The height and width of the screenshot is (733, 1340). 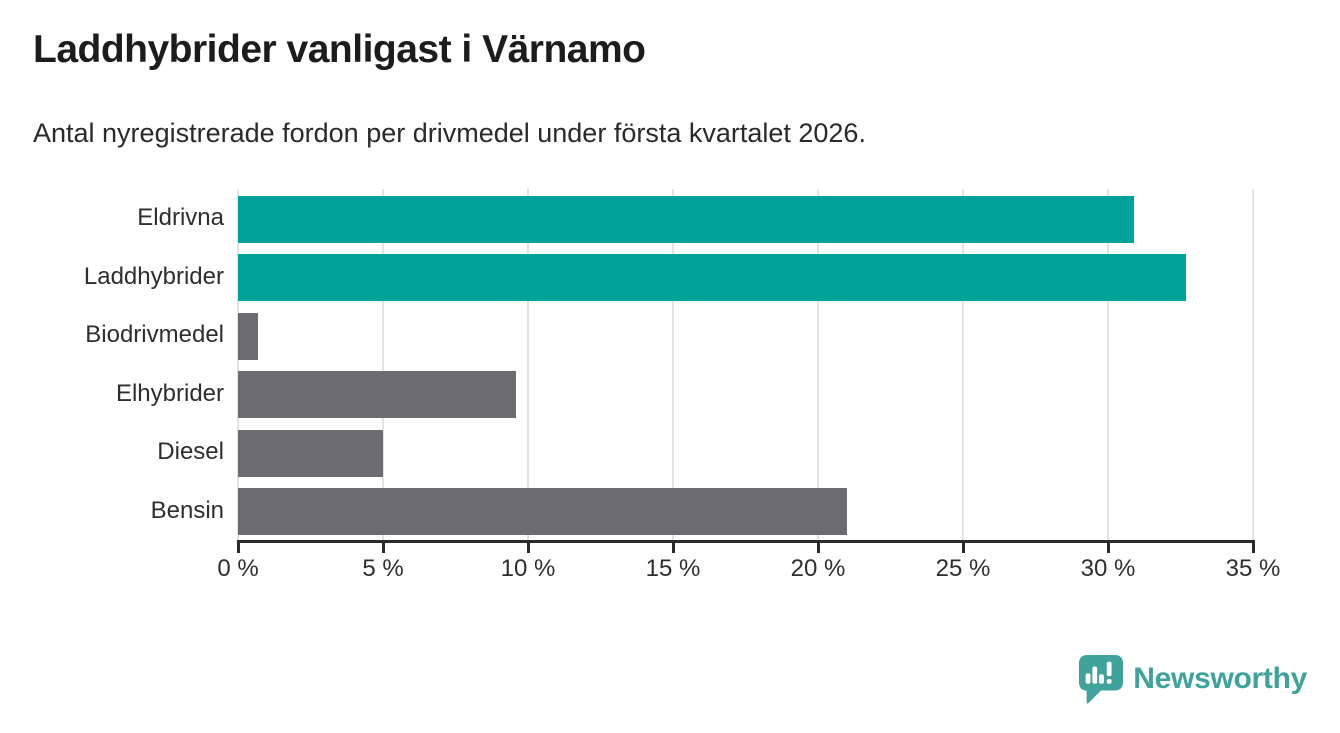 What do you see at coordinates (310, 453) in the screenshot?
I see `bar-diesel` at bounding box center [310, 453].